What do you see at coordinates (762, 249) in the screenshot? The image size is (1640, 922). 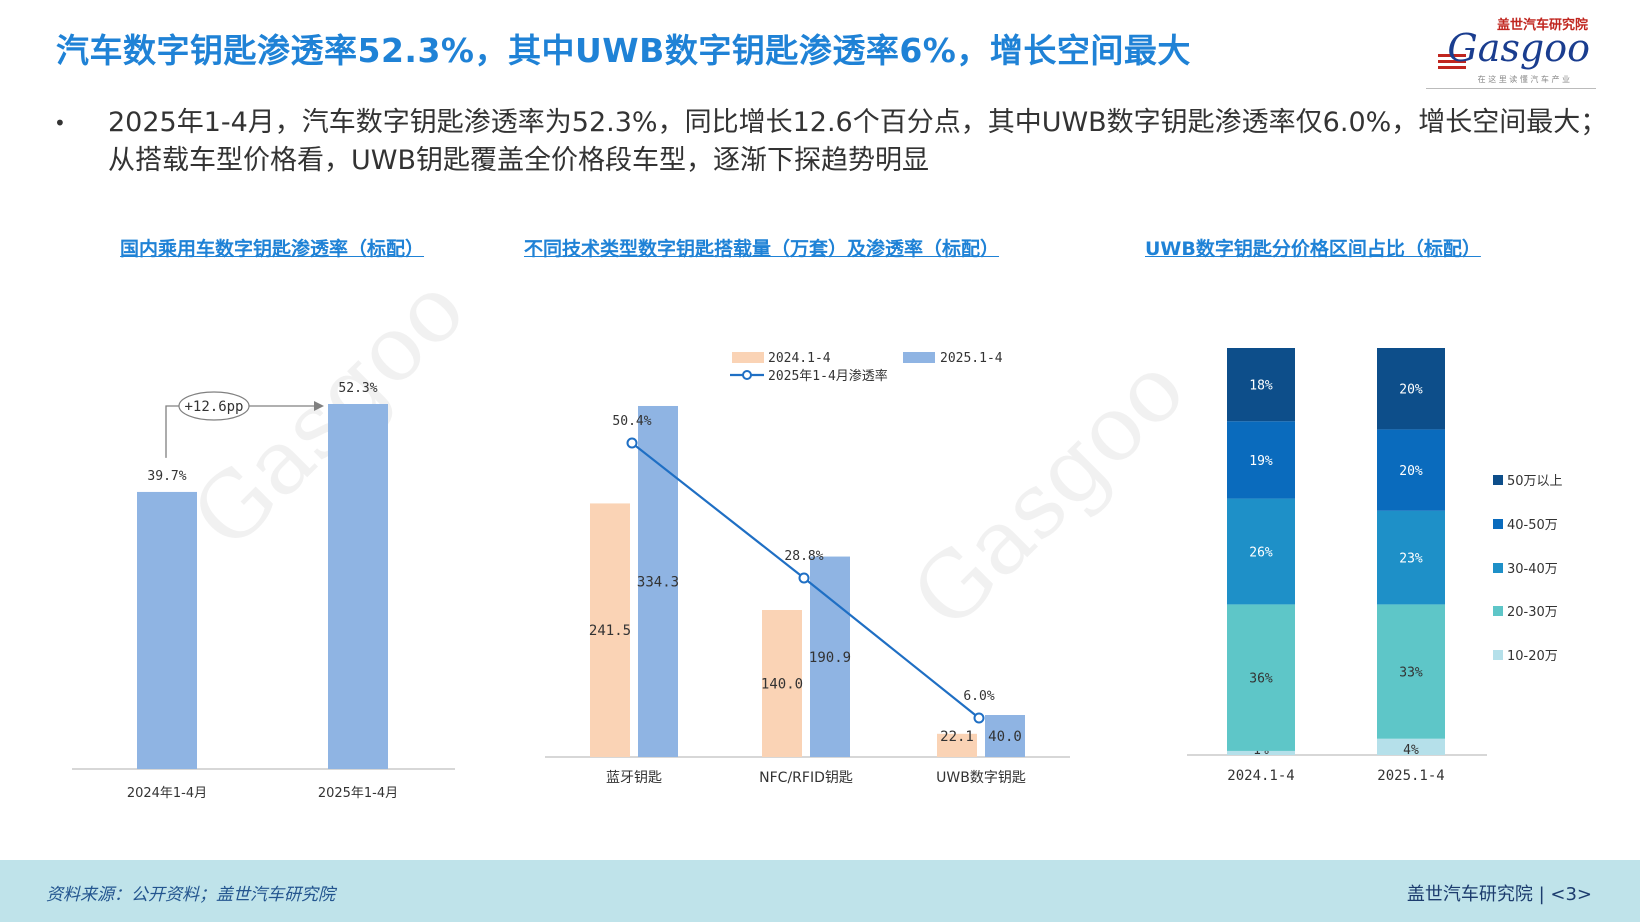 I see `chart2-title: 不同技术类型数字钥匙搭载量（万套）及渗透率（标配）` at bounding box center [762, 249].